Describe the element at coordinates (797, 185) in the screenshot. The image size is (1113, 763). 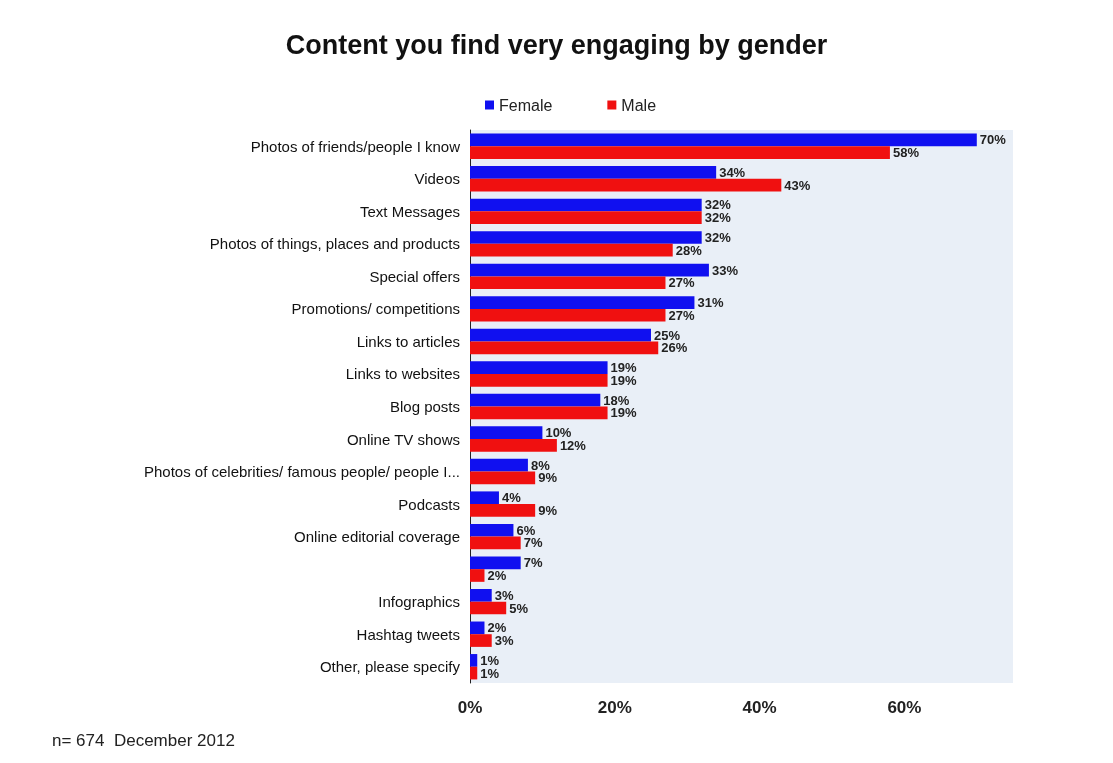
I see `data-label: 43%` at that location.